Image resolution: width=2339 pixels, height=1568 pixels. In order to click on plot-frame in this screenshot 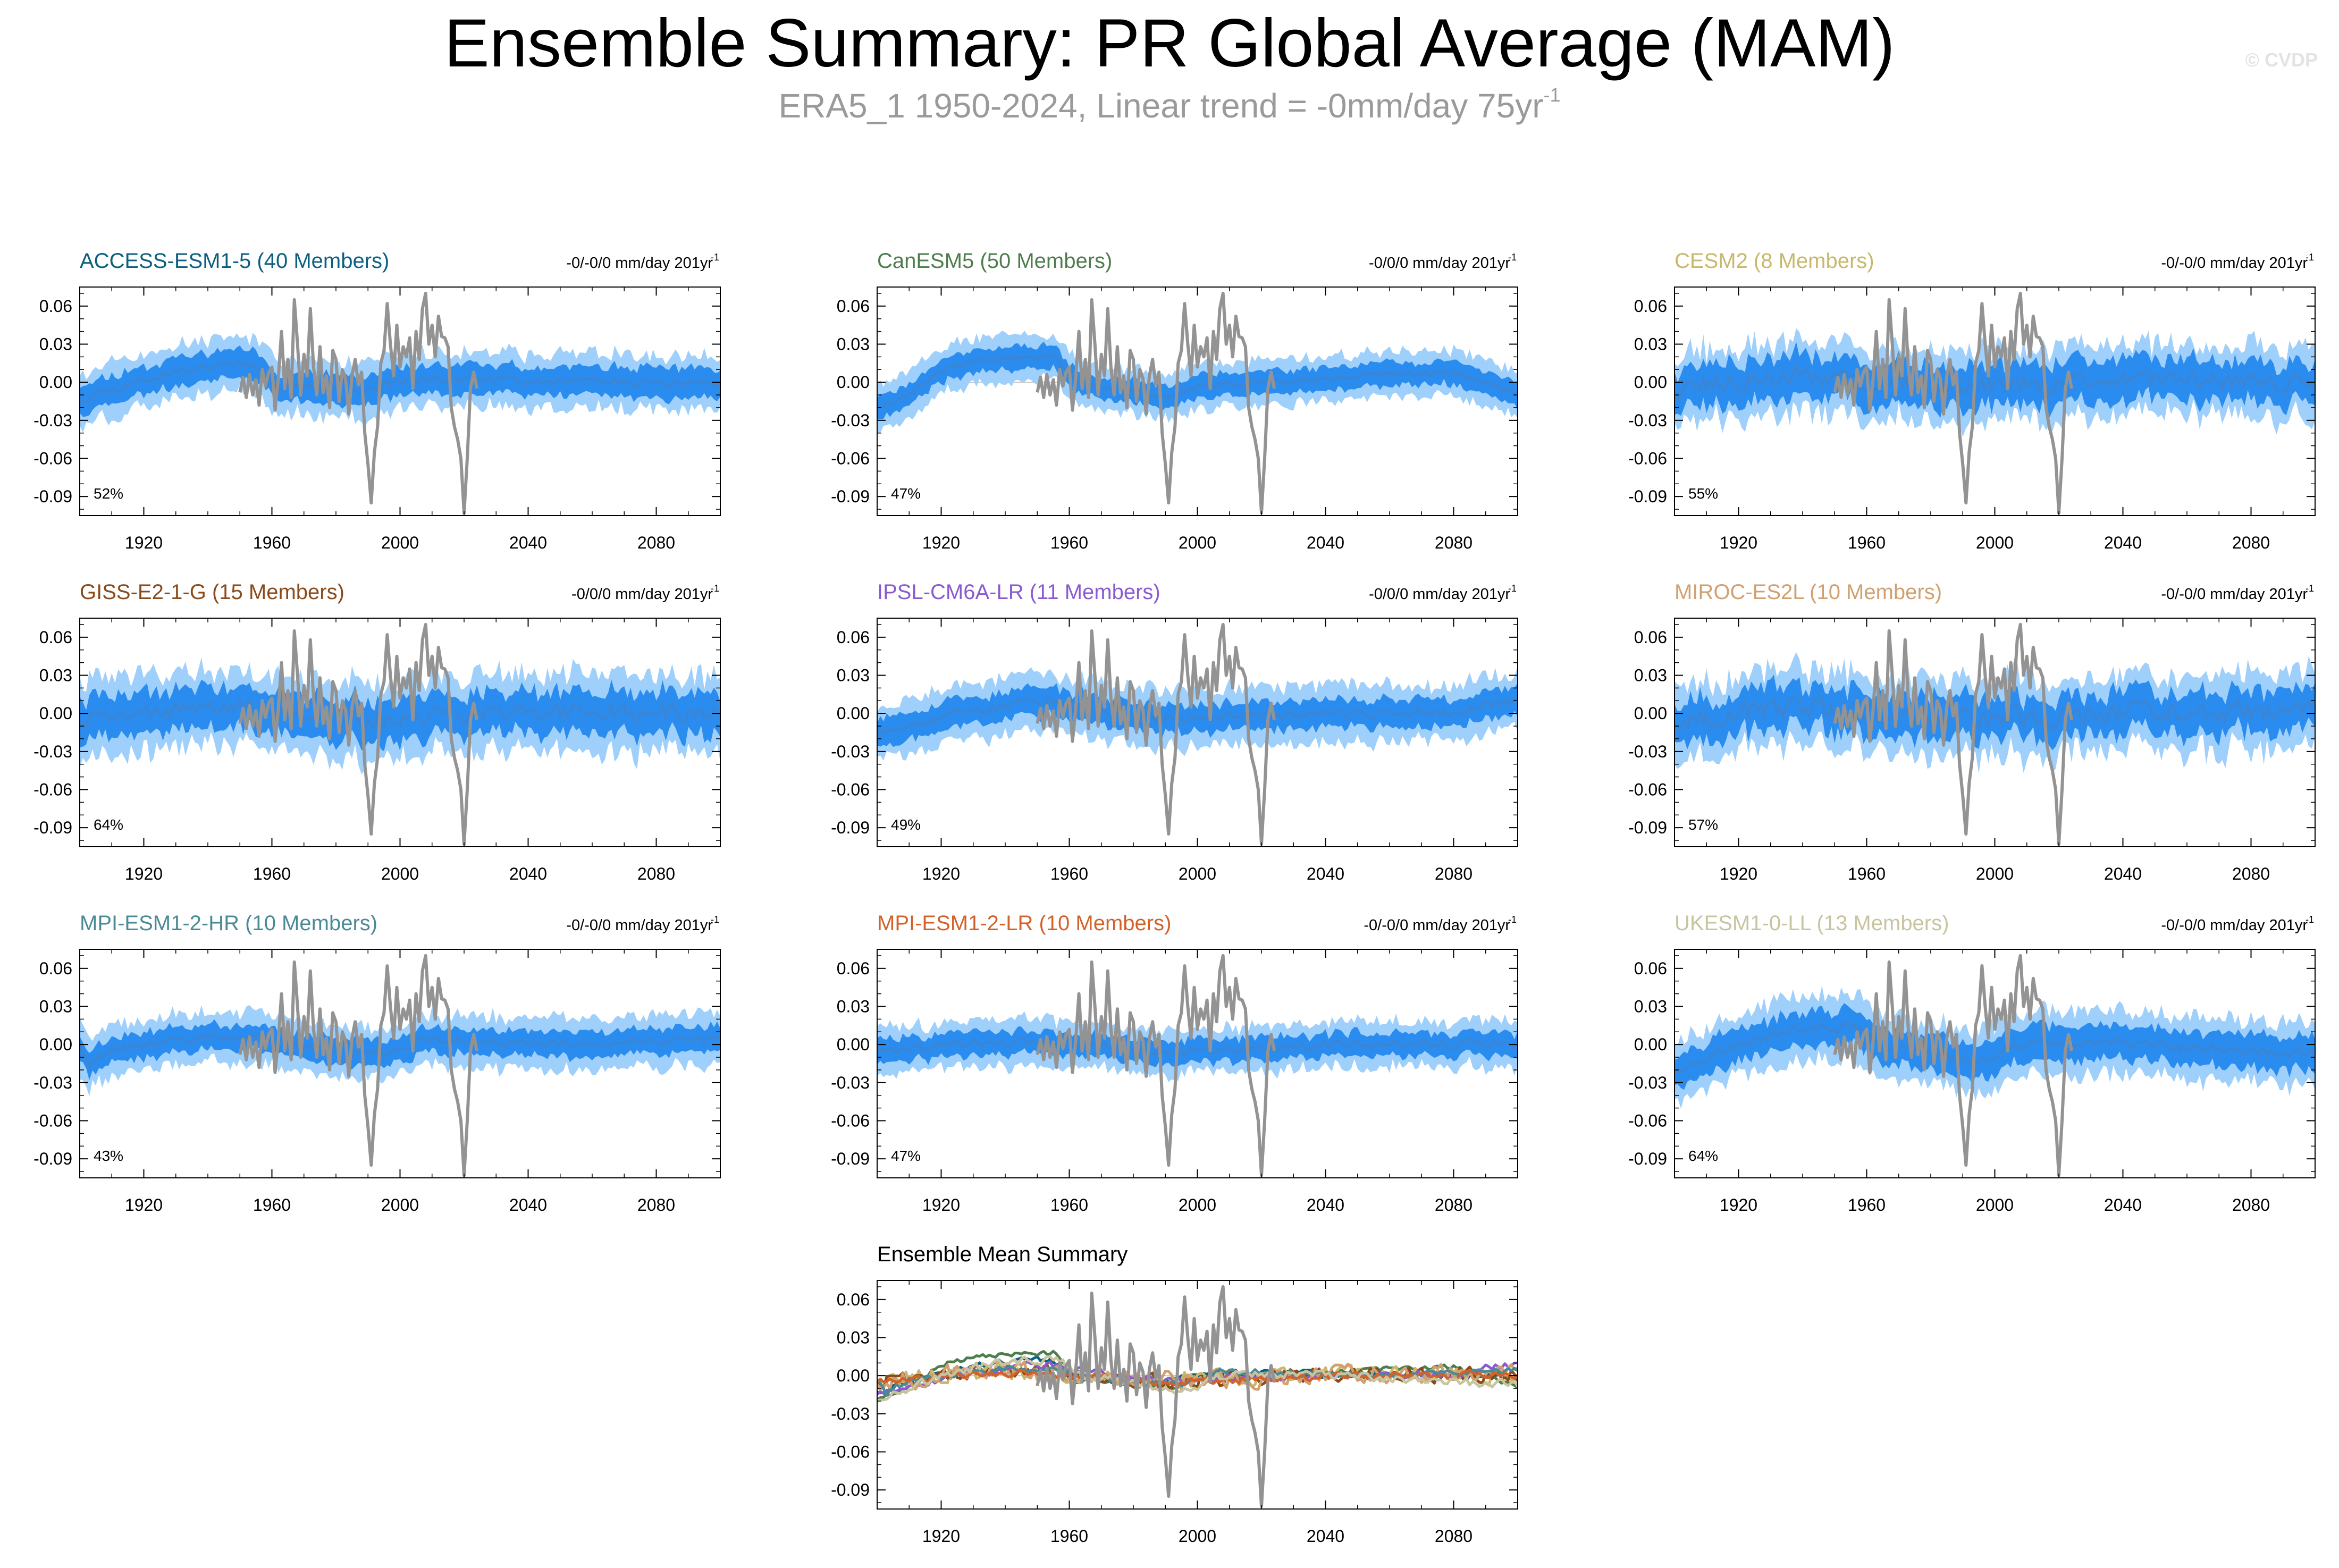, I will do `click(1197, 1395)`.